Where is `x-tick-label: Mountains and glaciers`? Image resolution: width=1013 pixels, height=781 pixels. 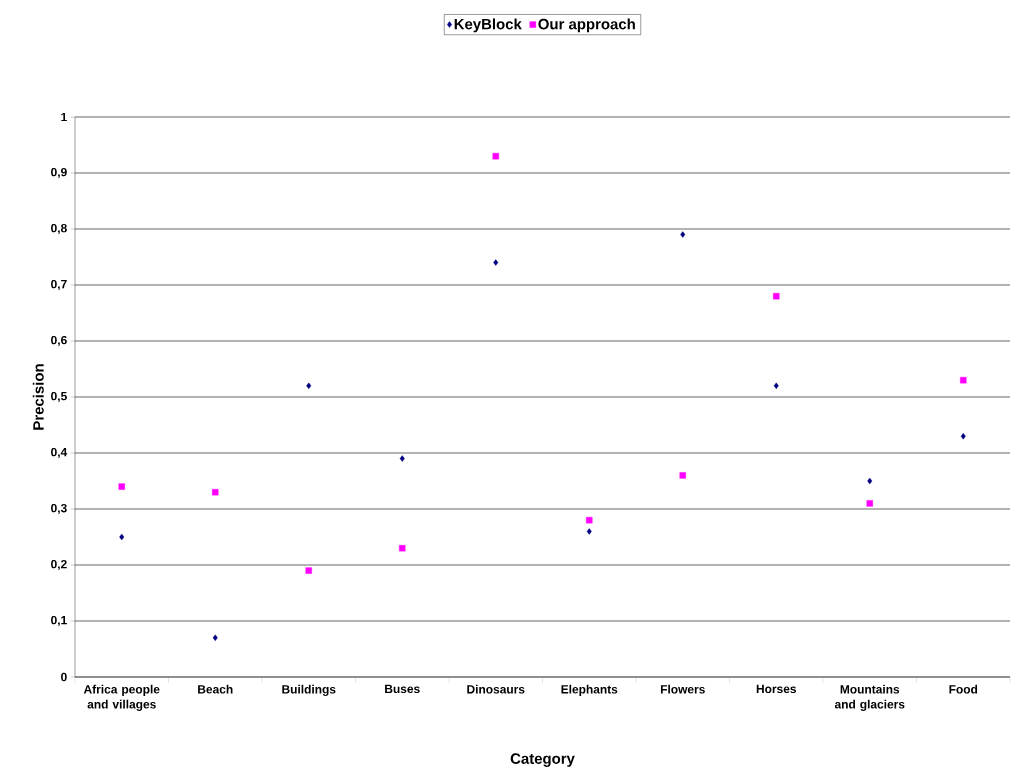
x-tick-label: Mountains and glaciers is located at coordinates (869, 697).